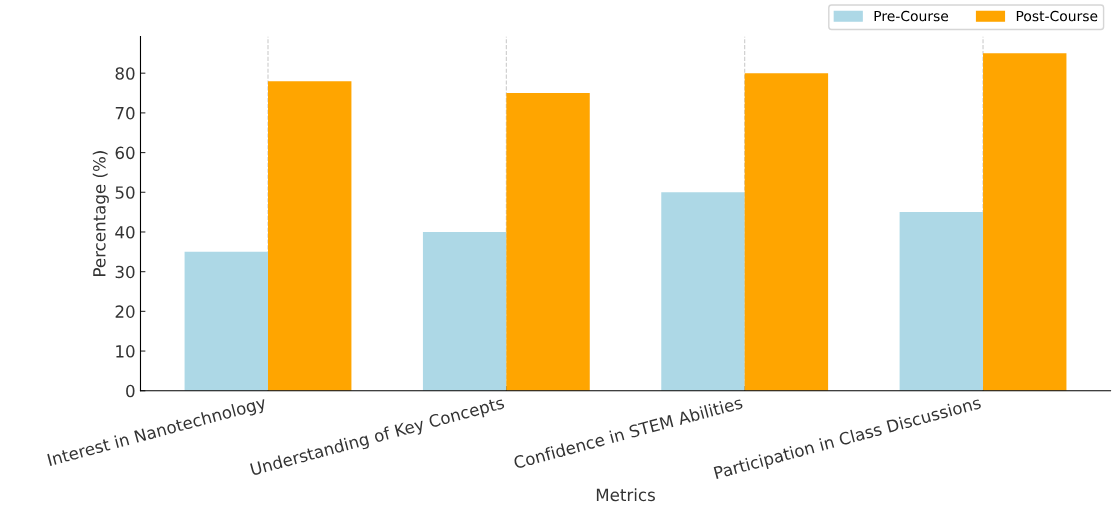  Describe the element at coordinates (125, 113) in the screenshot. I see `y-tick-label: 70` at that location.